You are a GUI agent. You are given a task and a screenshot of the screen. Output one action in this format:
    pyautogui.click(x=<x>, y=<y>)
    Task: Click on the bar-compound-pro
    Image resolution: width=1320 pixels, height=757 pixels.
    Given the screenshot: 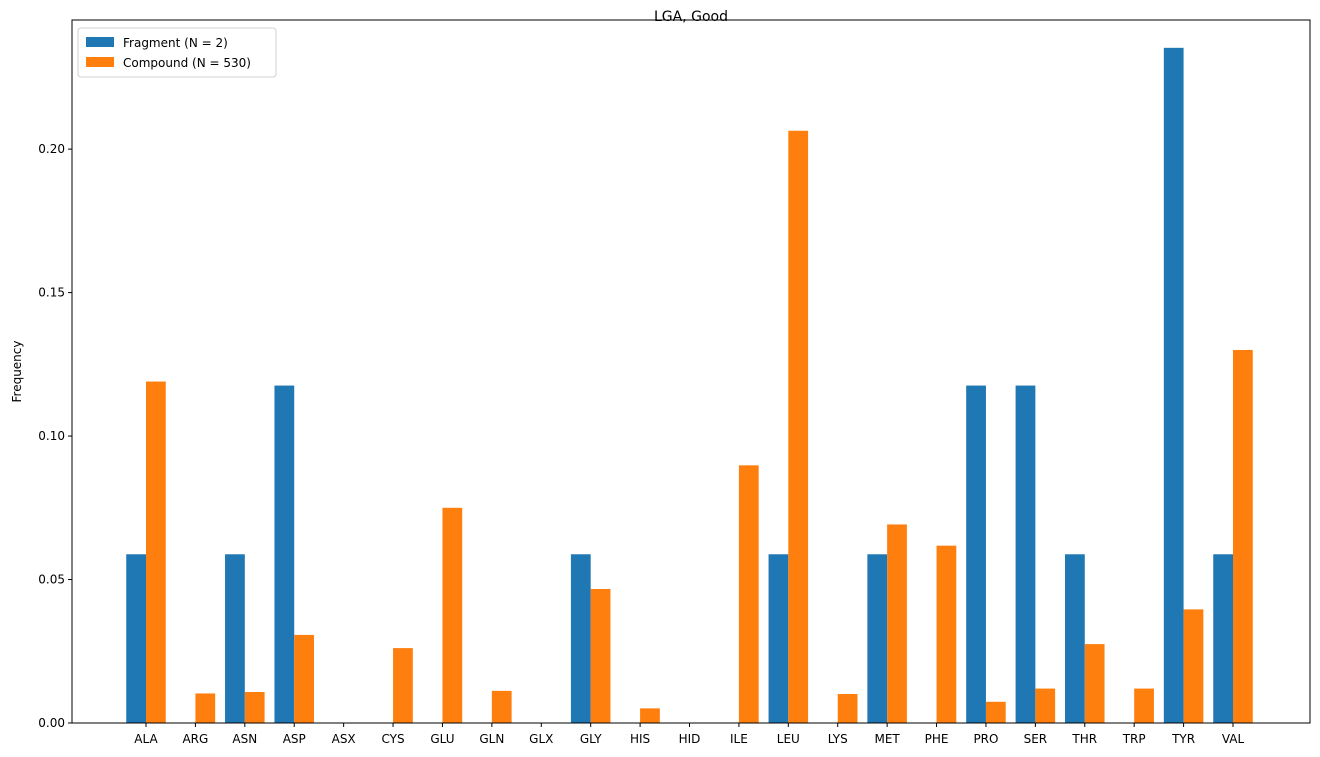 What is the action you would take?
    pyautogui.click(x=995, y=712)
    